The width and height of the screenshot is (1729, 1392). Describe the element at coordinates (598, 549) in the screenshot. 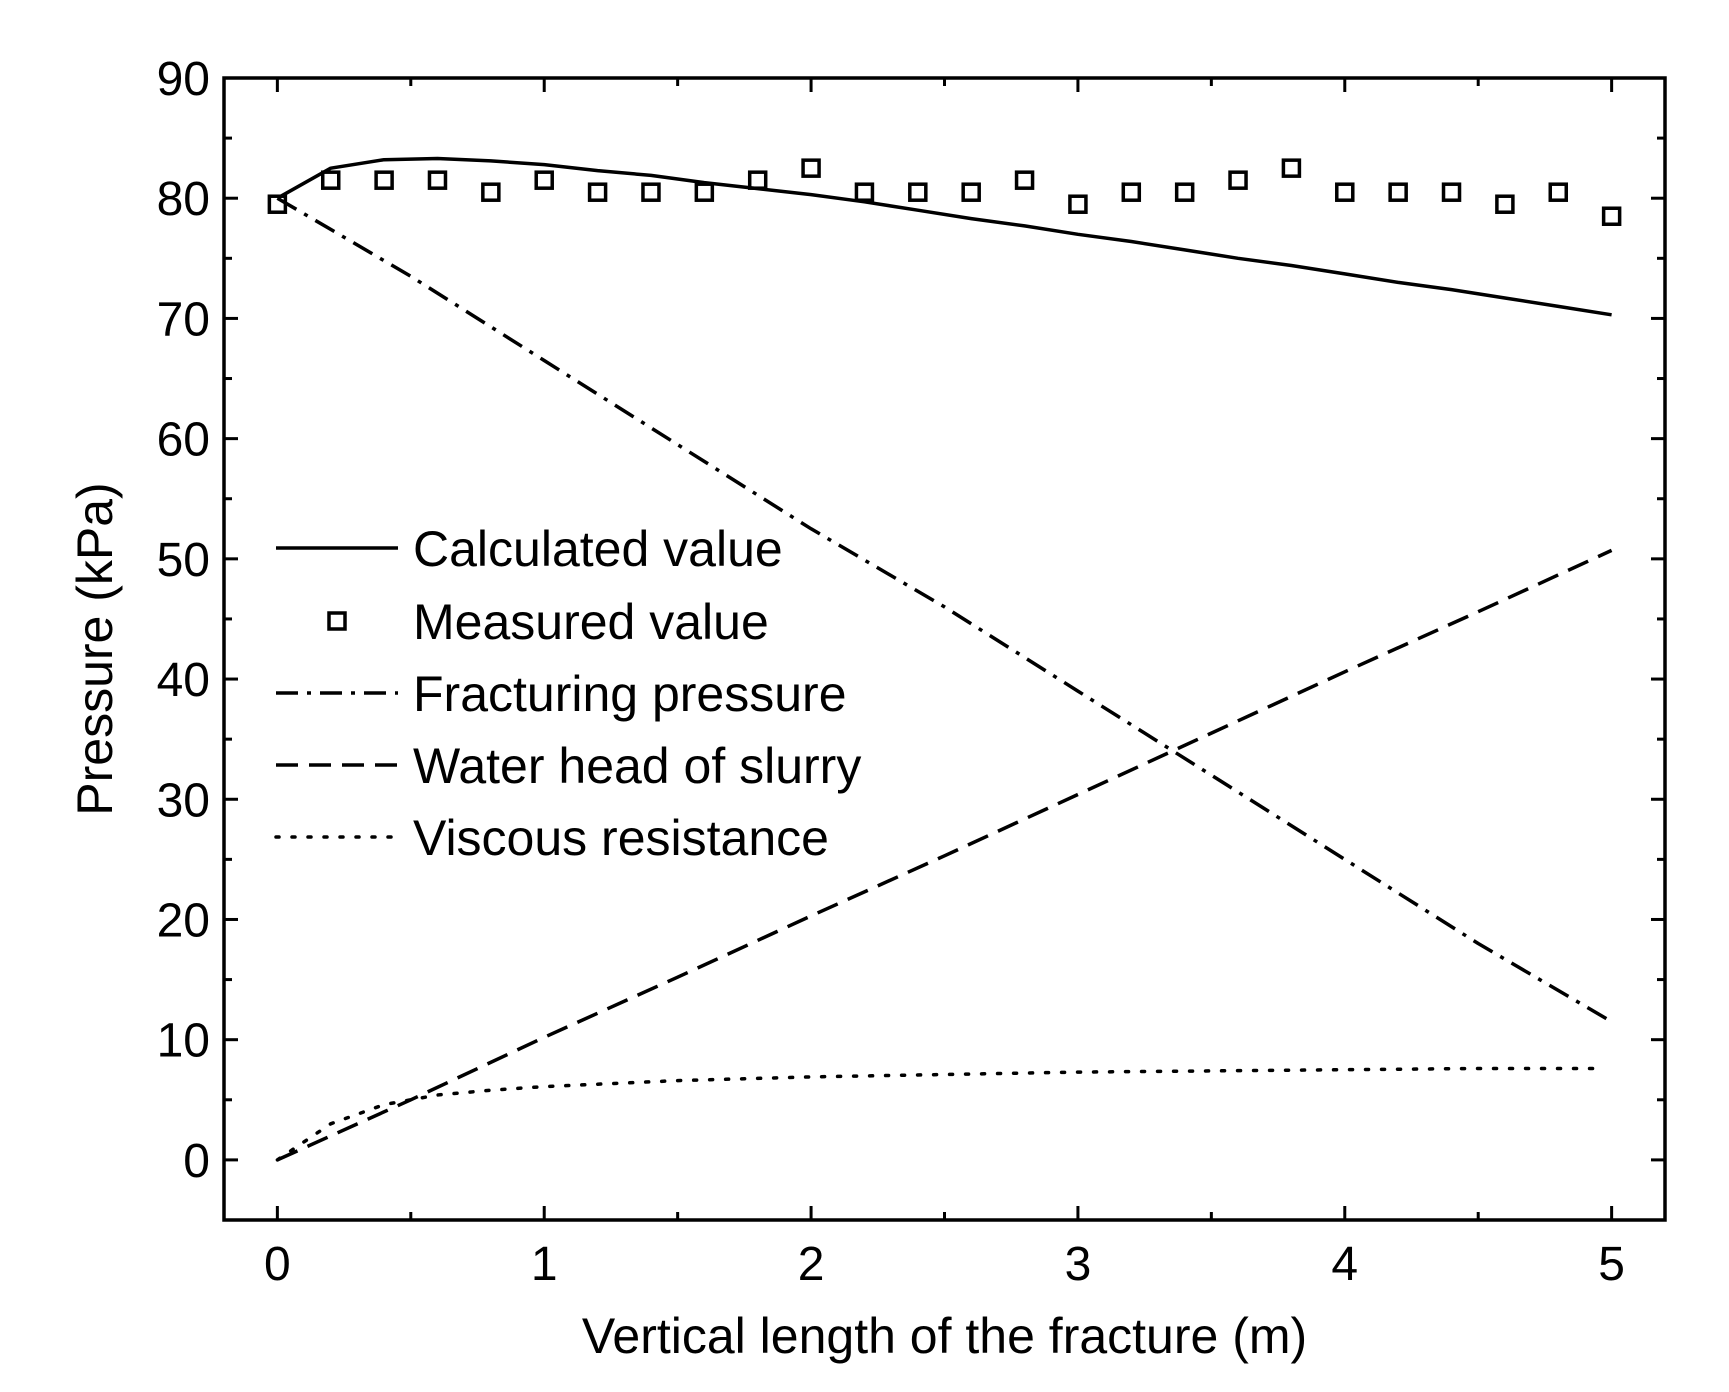

I see `legend-label: Calculated value` at that location.